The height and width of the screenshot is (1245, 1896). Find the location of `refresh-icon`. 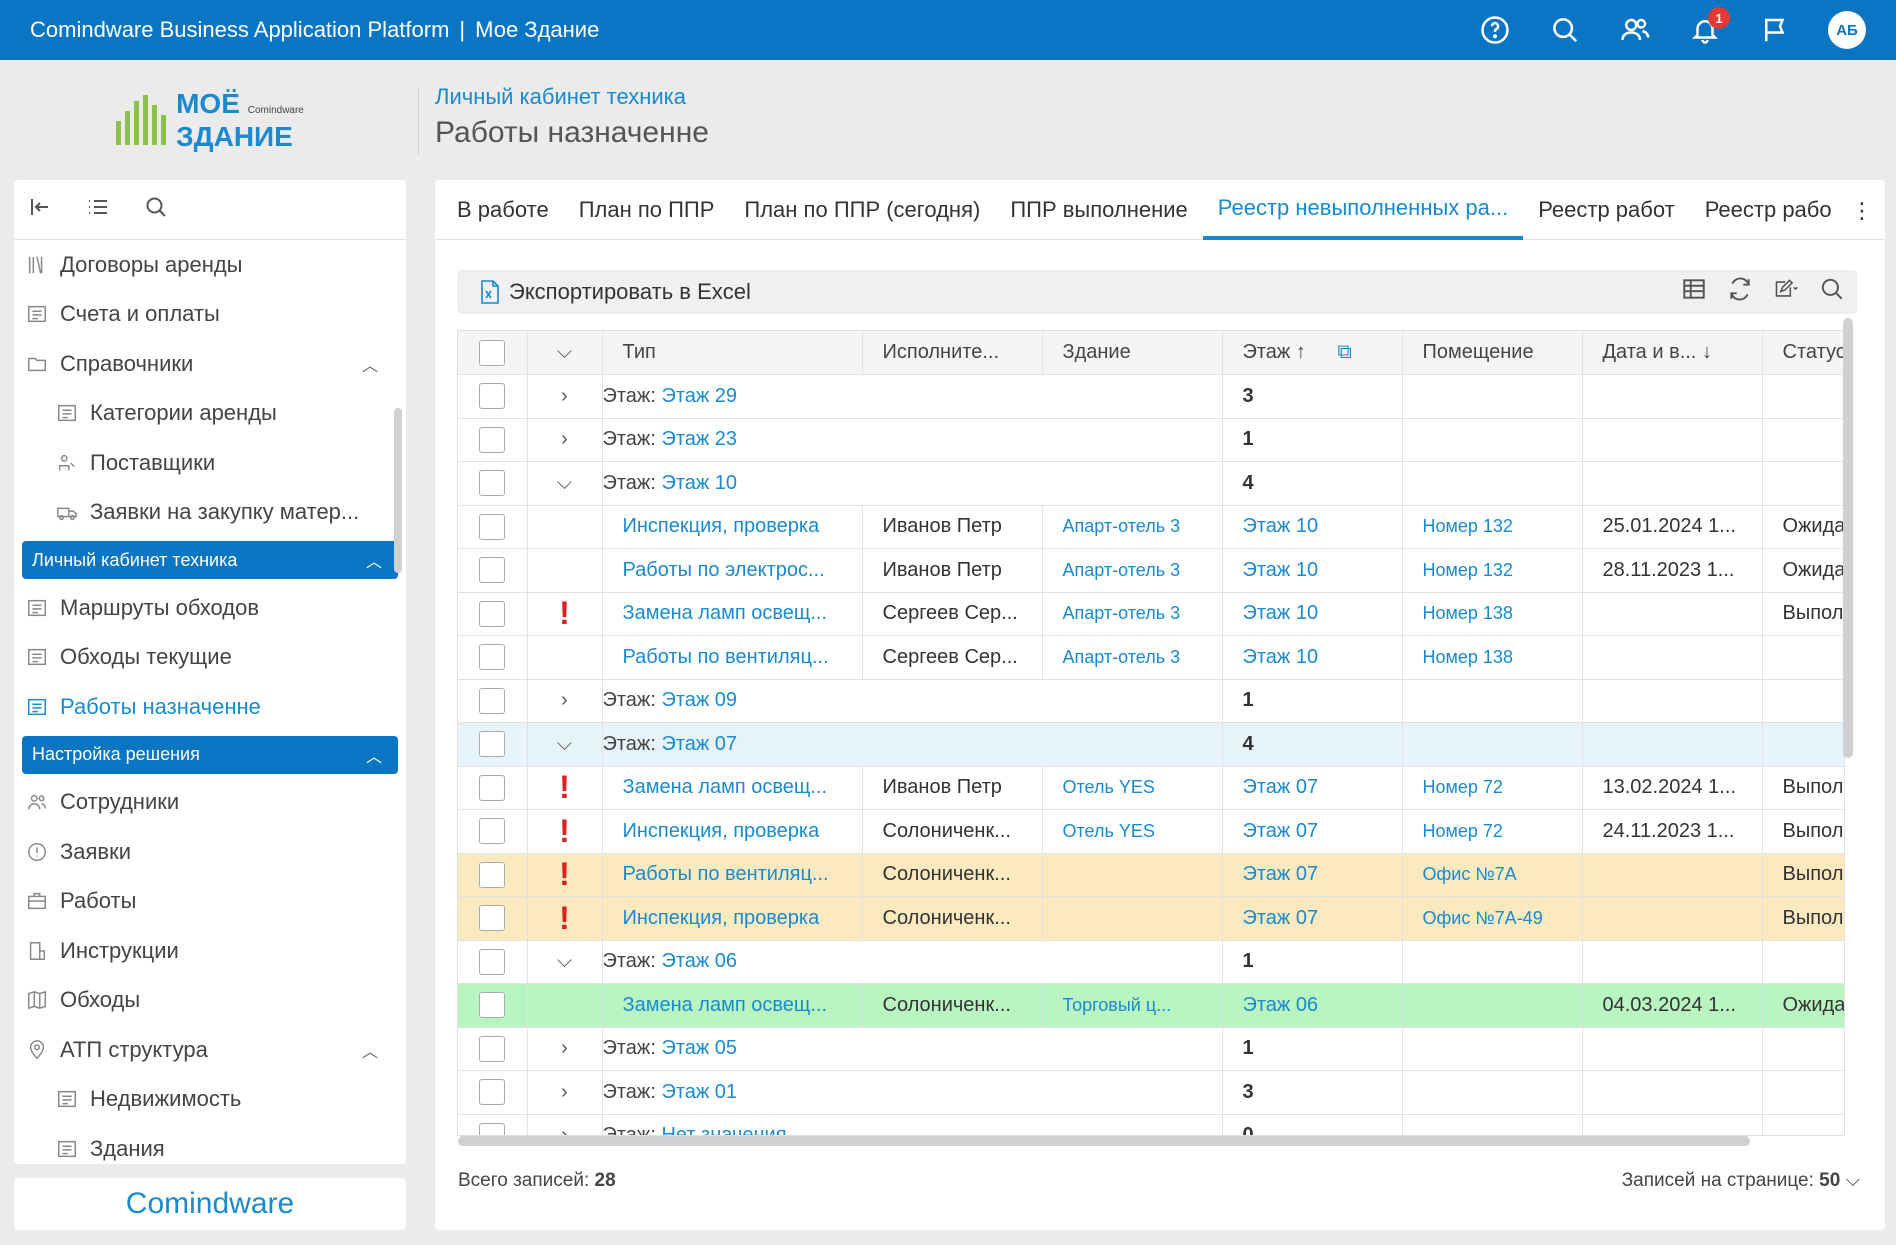

refresh-icon is located at coordinates (1740, 292).